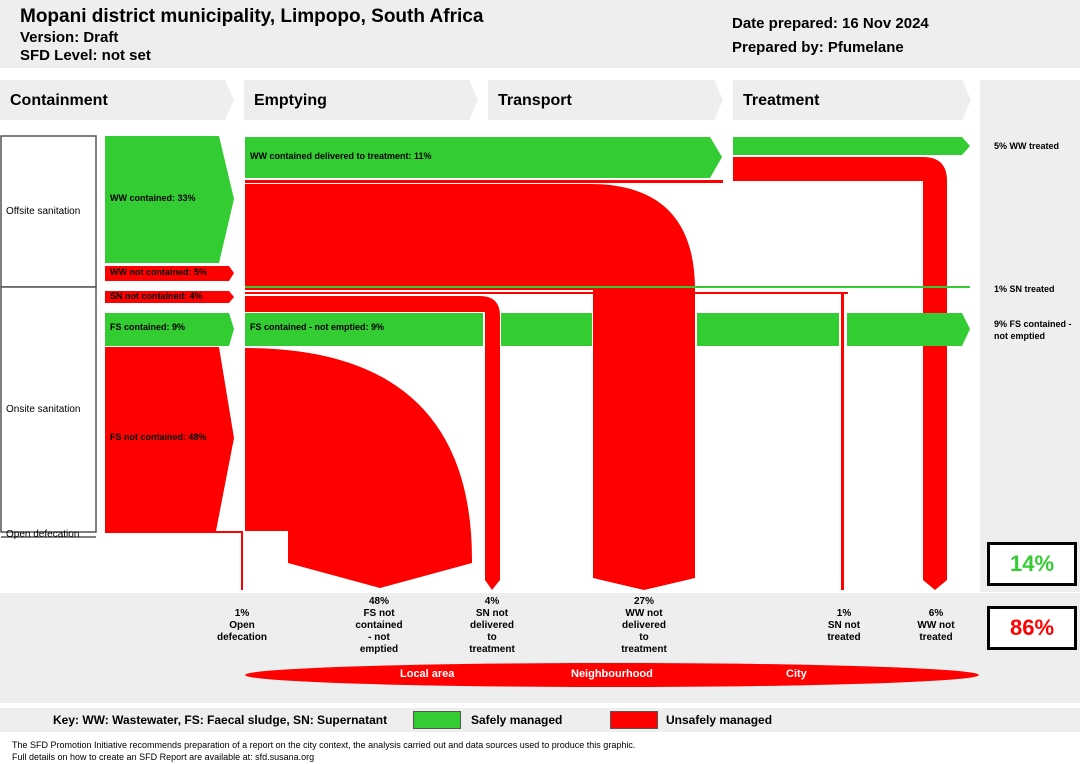 The width and height of the screenshot is (1080, 764). Describe the element at coordinates (492, 601) in the screenshot. I see `outcome-pct: 4%` at that location.